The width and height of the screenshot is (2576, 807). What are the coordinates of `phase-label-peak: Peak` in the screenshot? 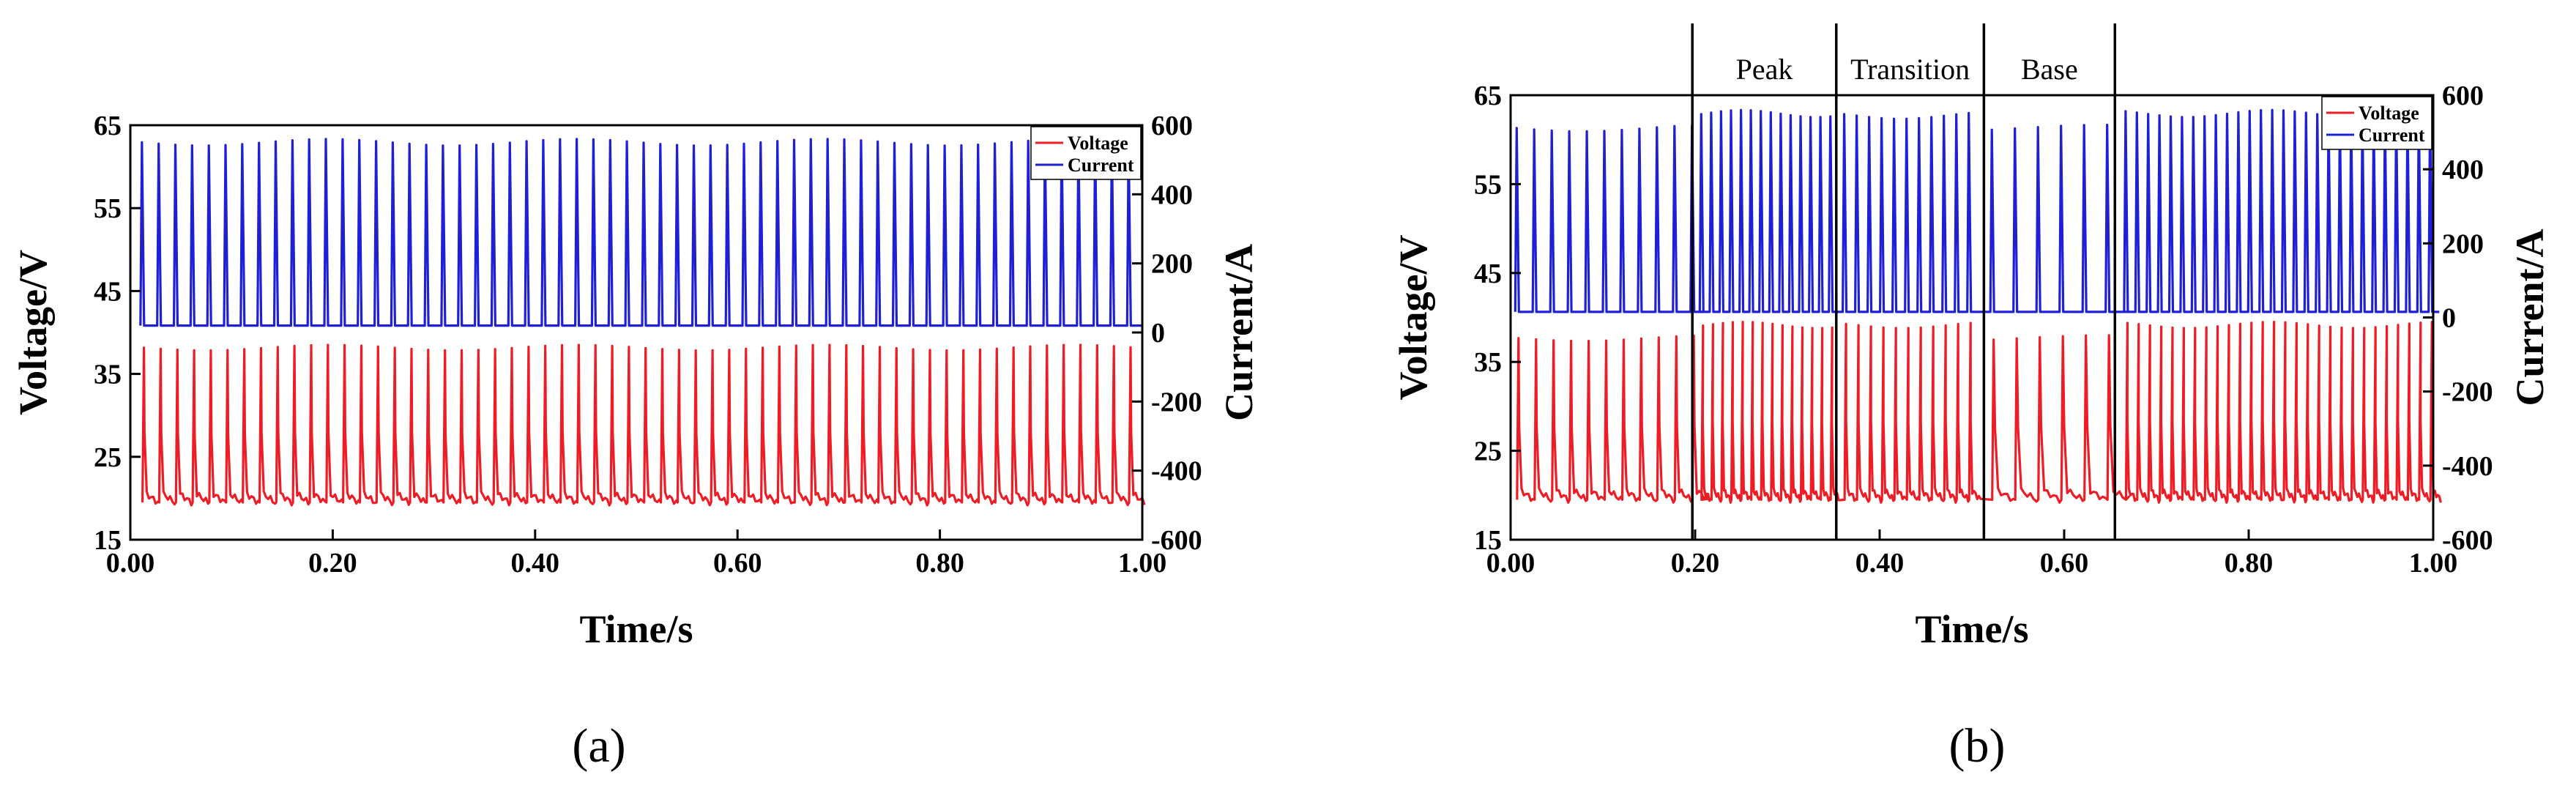 It's located at (1764, 69).